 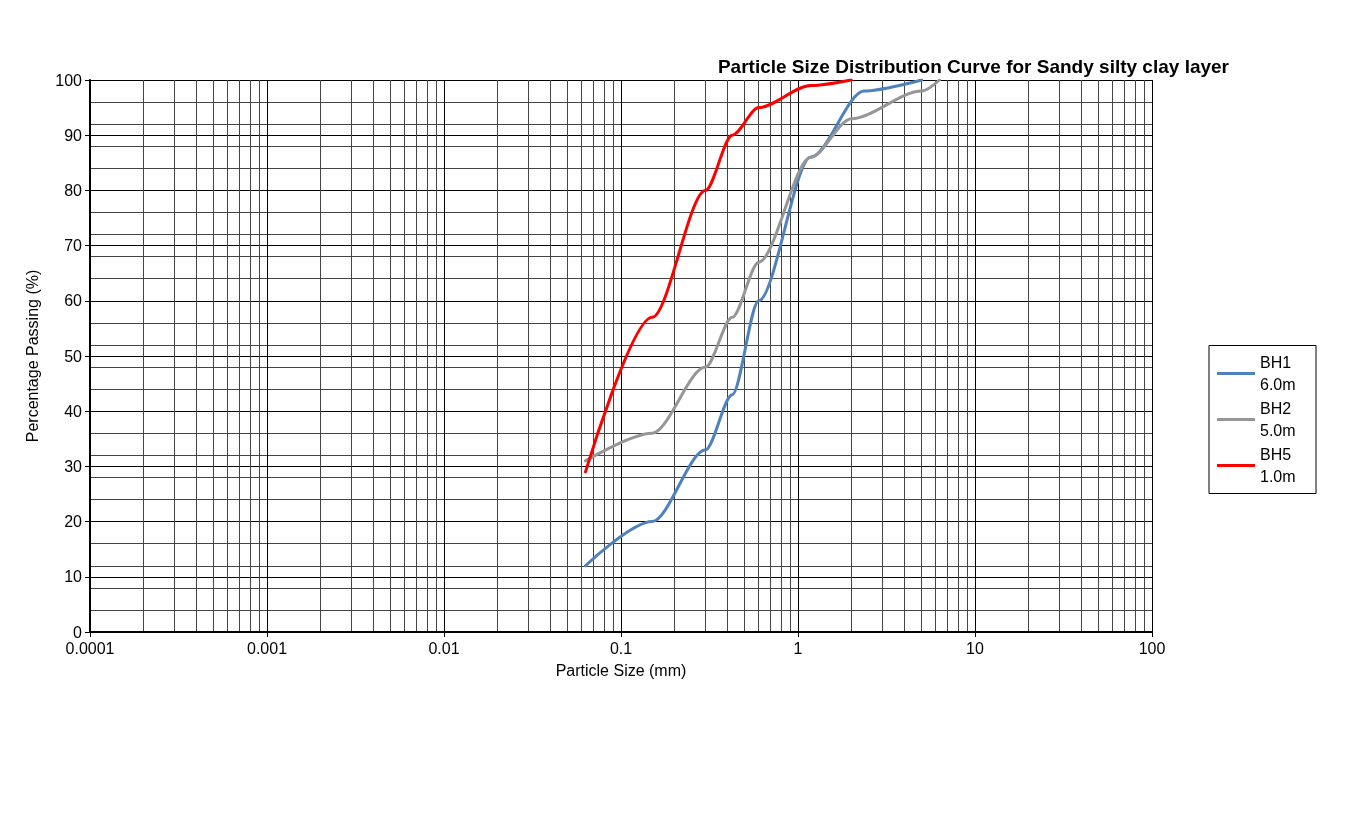 What do you see at coordinates (973, 66) in the screenshot?
I see `chart-title: Particle Size Distribution Curve for Sandy silty clay layer` at bounding box center [973, 66].